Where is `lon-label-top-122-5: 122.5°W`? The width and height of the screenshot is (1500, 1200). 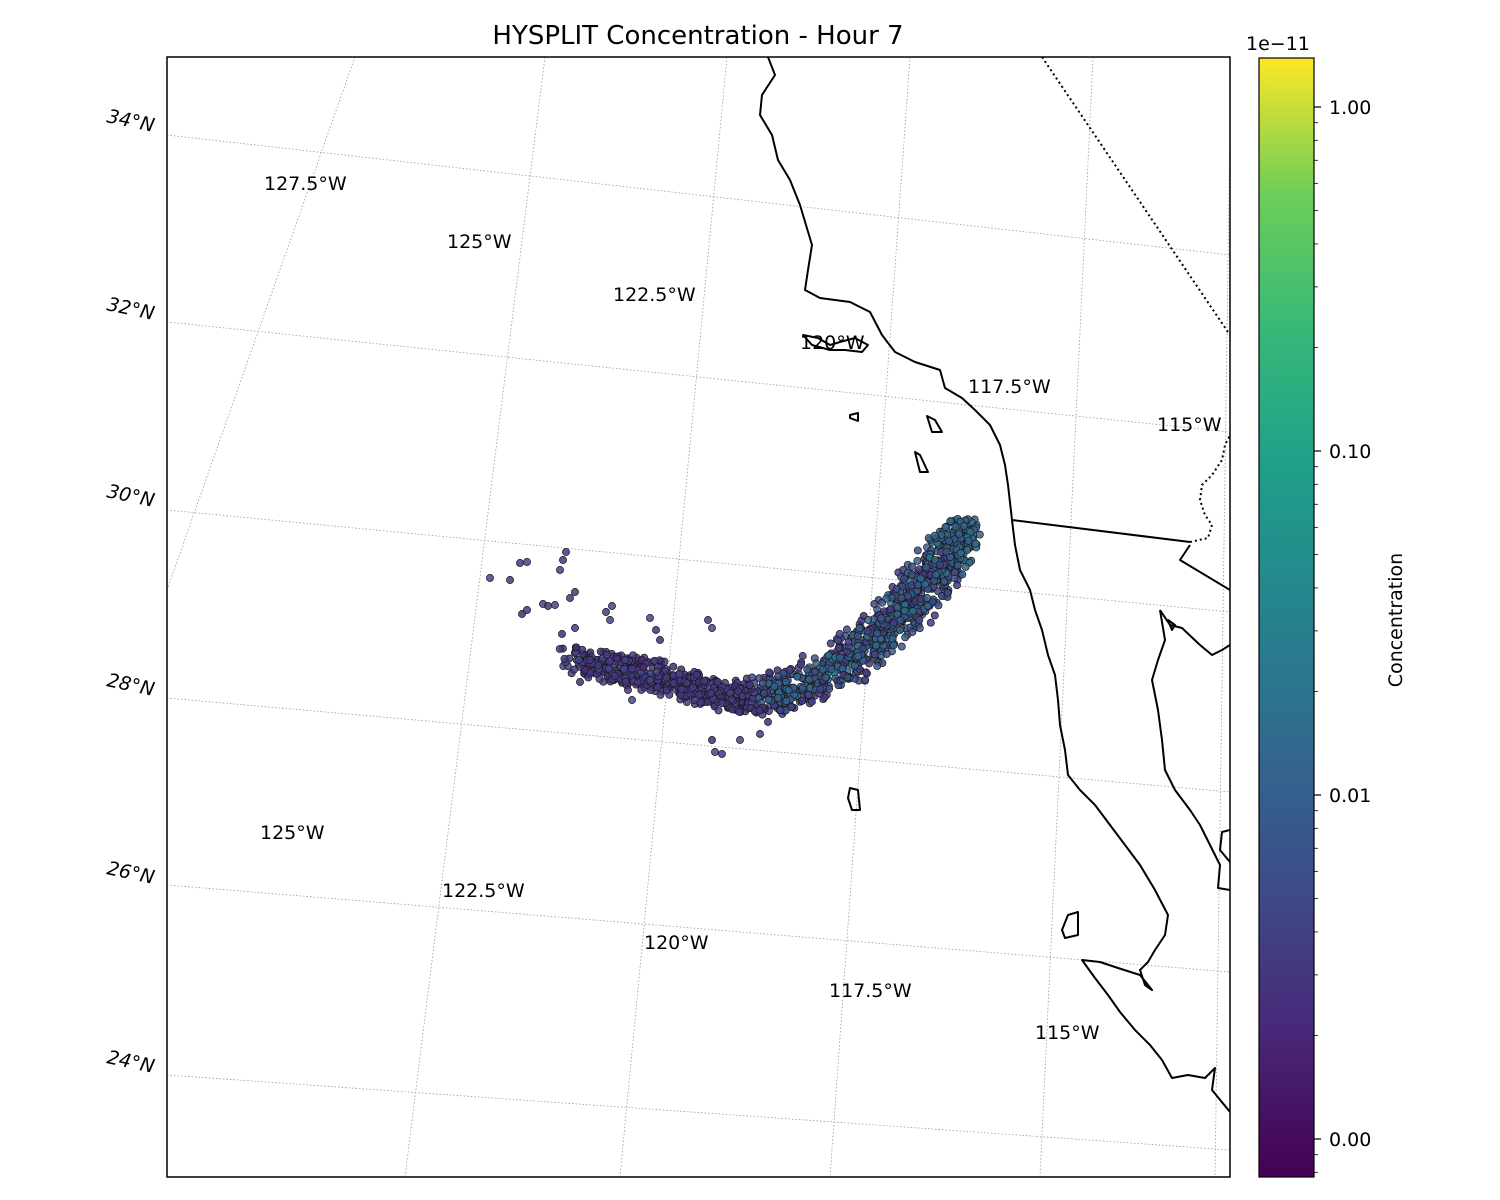 lon-label-top-122-5: 122.5°W is located at coordinates (654, 295).